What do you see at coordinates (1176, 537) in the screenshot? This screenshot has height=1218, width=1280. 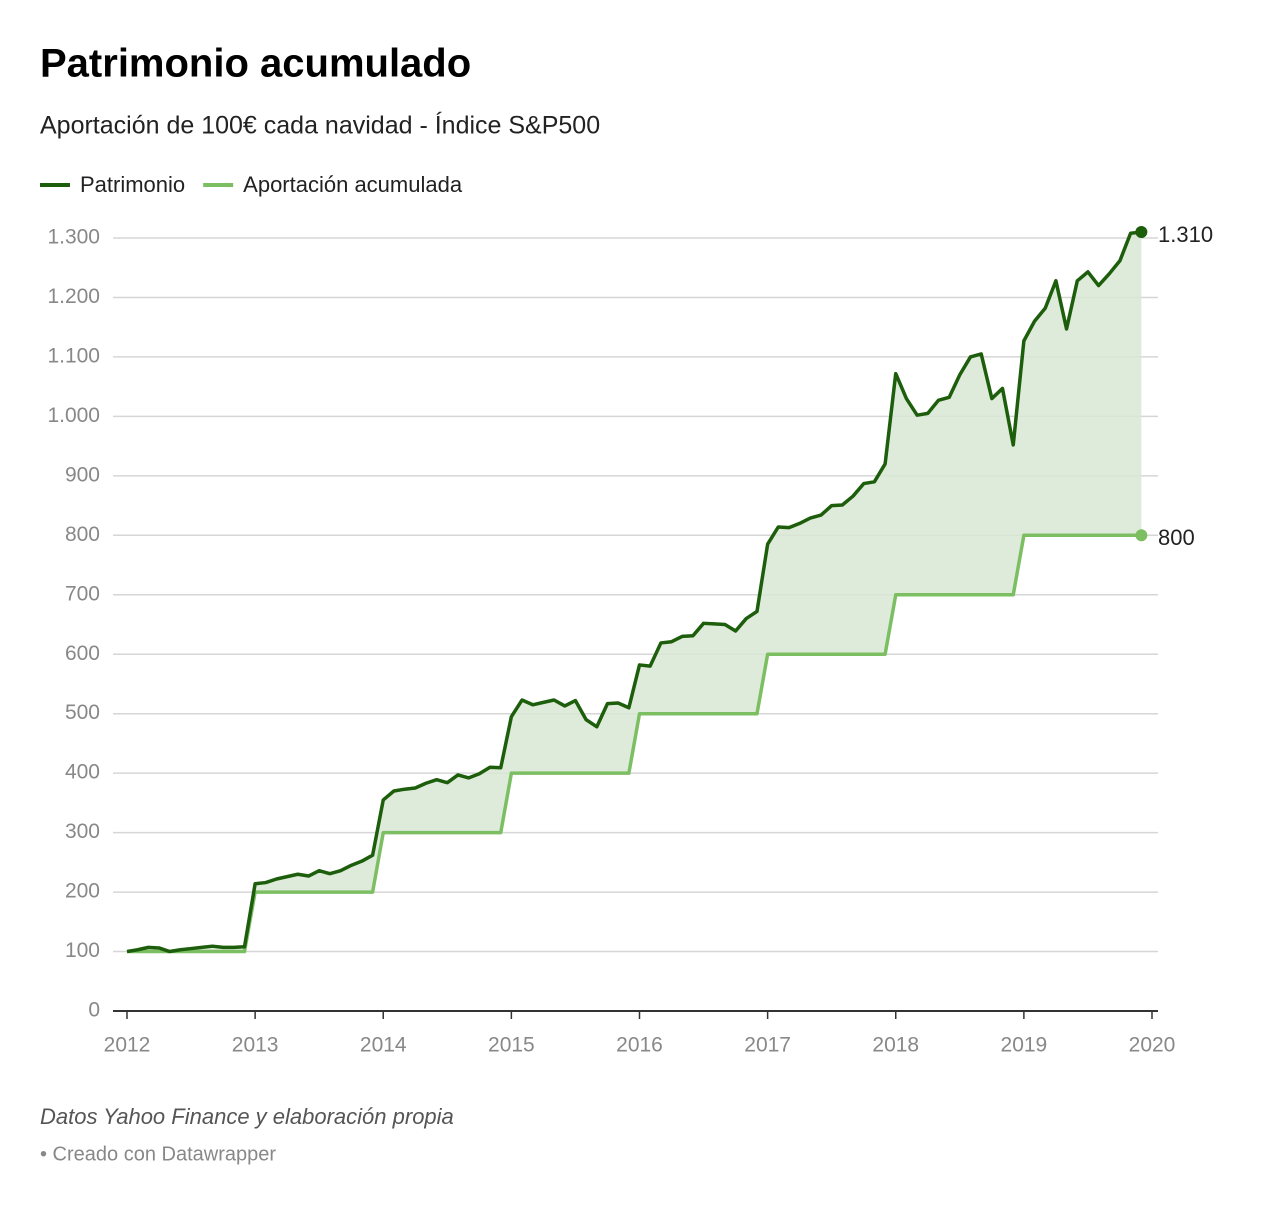 I see `end-label: 800` at bounding box center [1176, 537].